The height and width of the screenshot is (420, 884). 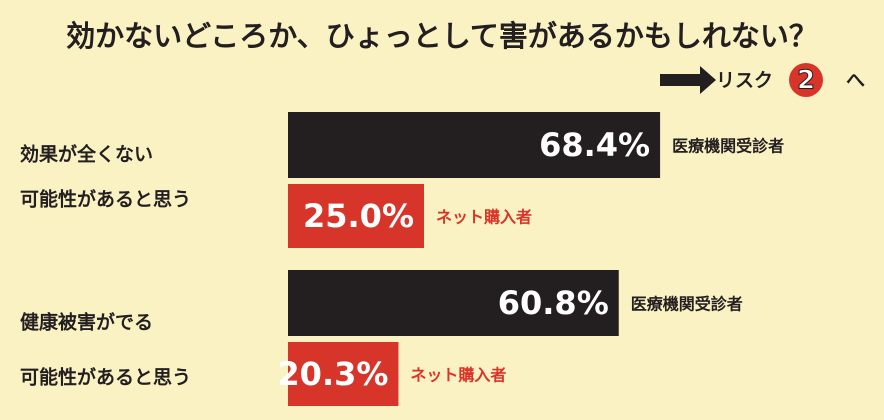 I want to click on category-label: 効果が全くない, so click(x=86, y=154).